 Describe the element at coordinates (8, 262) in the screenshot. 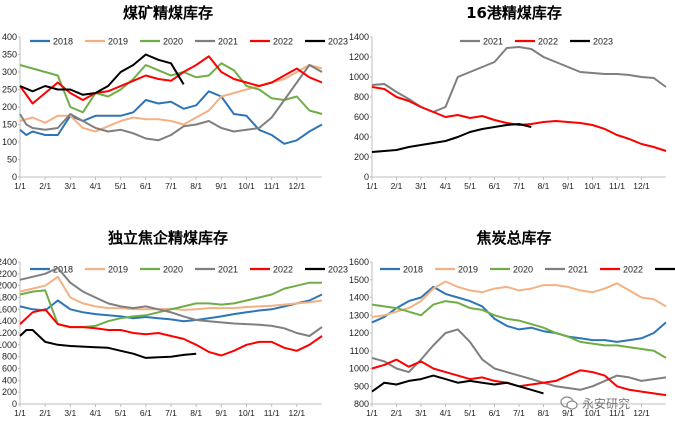

I see `y-tick-label: 2400` at that location.